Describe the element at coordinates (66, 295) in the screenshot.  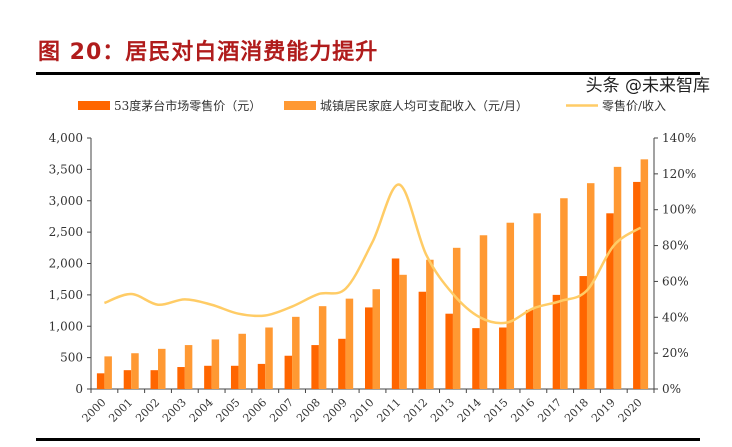
I see `left-tick-label: 1,500` at that location.